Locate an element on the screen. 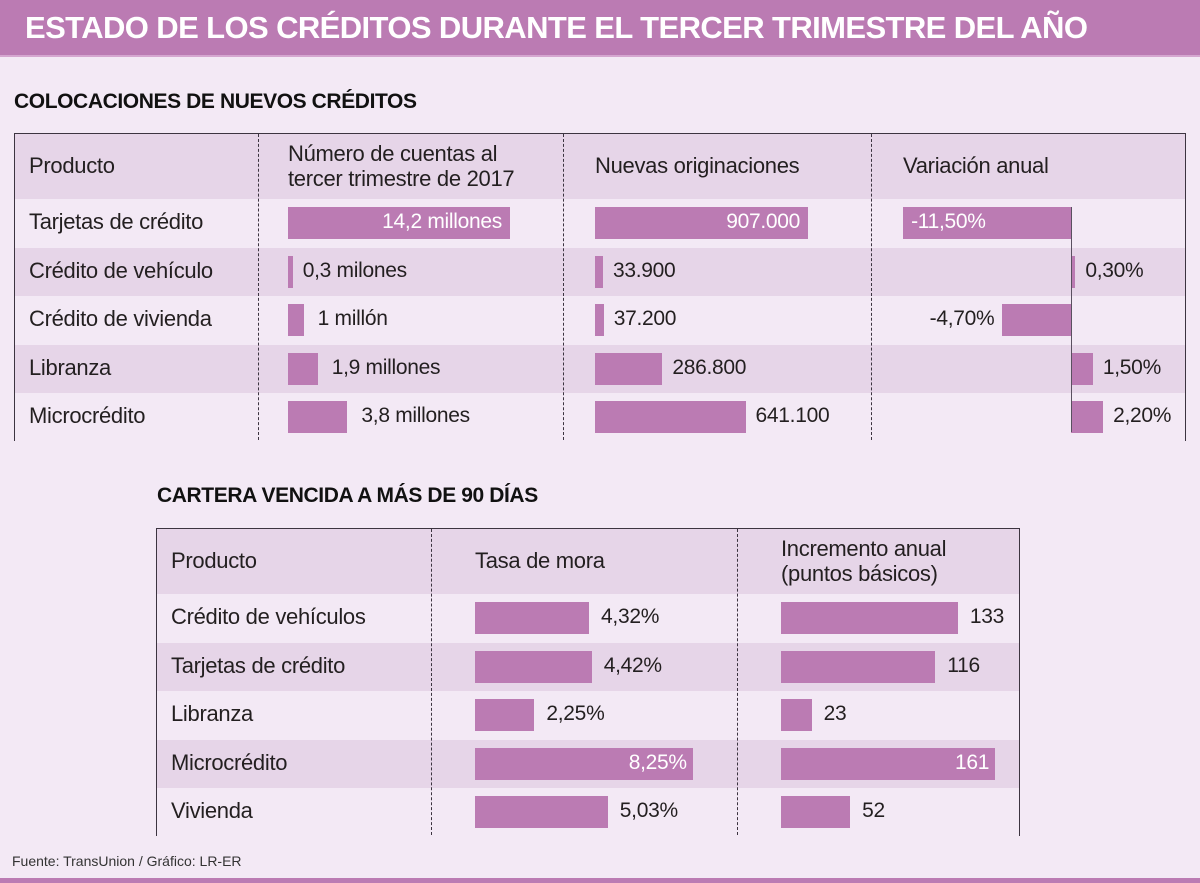  variation-zero-axis is located at coordinates (1071, 319).